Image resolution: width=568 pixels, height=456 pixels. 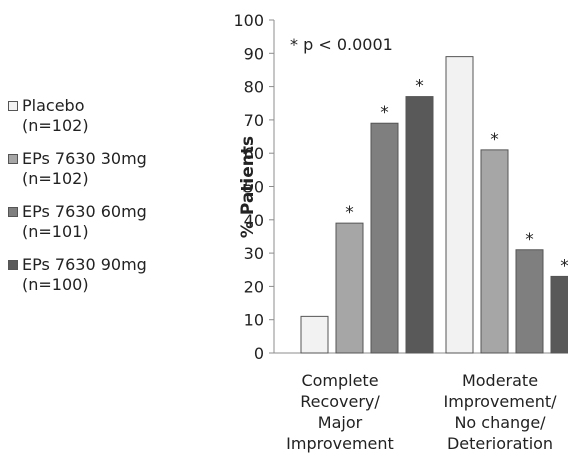 What do you see at coordinates (254, 320) in the screenshot?
I see `y-tick-label: 10` at bounding box center [254, 320].